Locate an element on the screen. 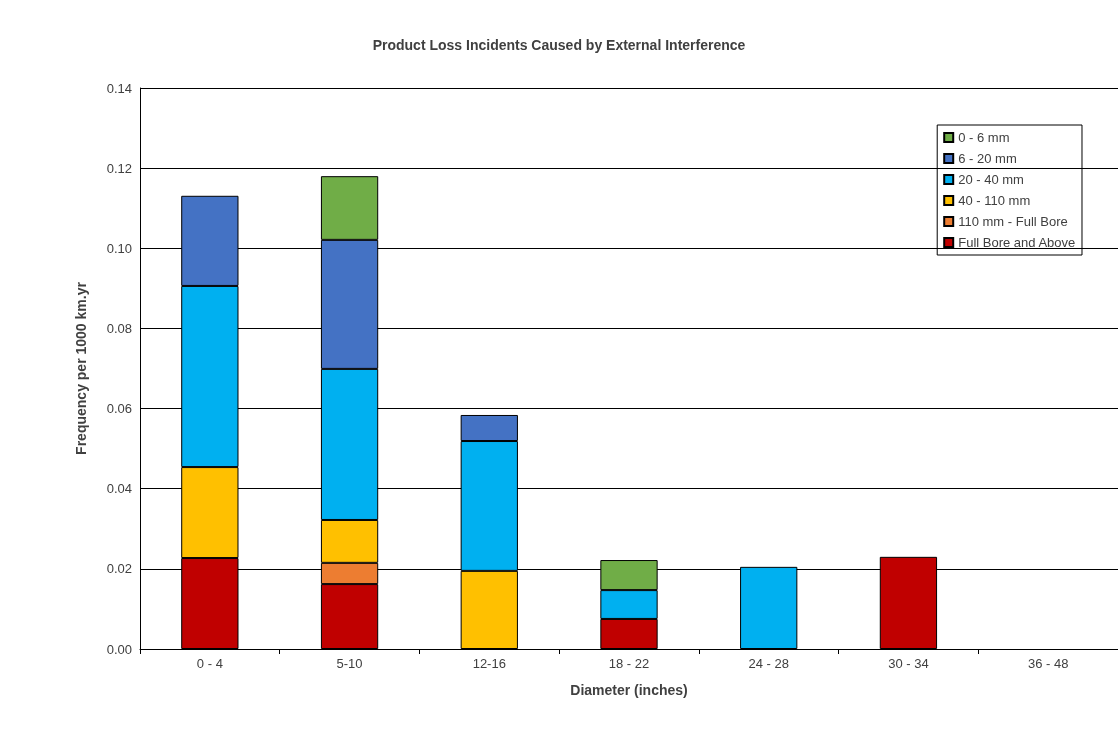 This screenshot has width=1118, height=731. x-tick-label: 12-16 is located at coordinates (489, 663).